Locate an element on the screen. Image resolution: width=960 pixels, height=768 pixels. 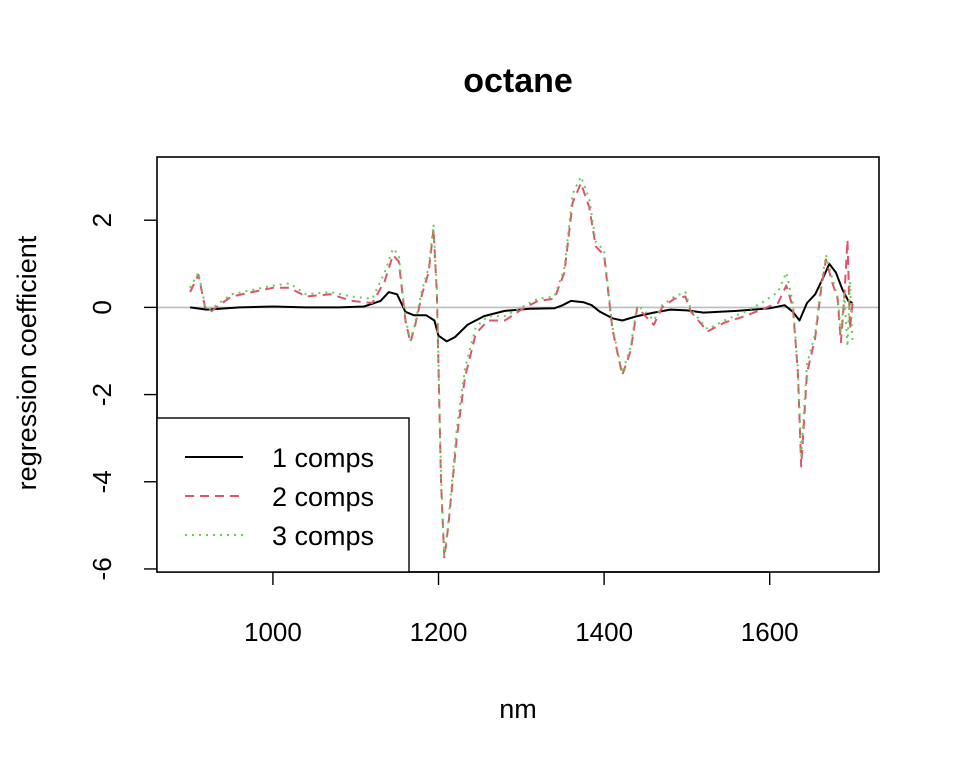
x-axis-label: nm is located at coordinates (518, 709).